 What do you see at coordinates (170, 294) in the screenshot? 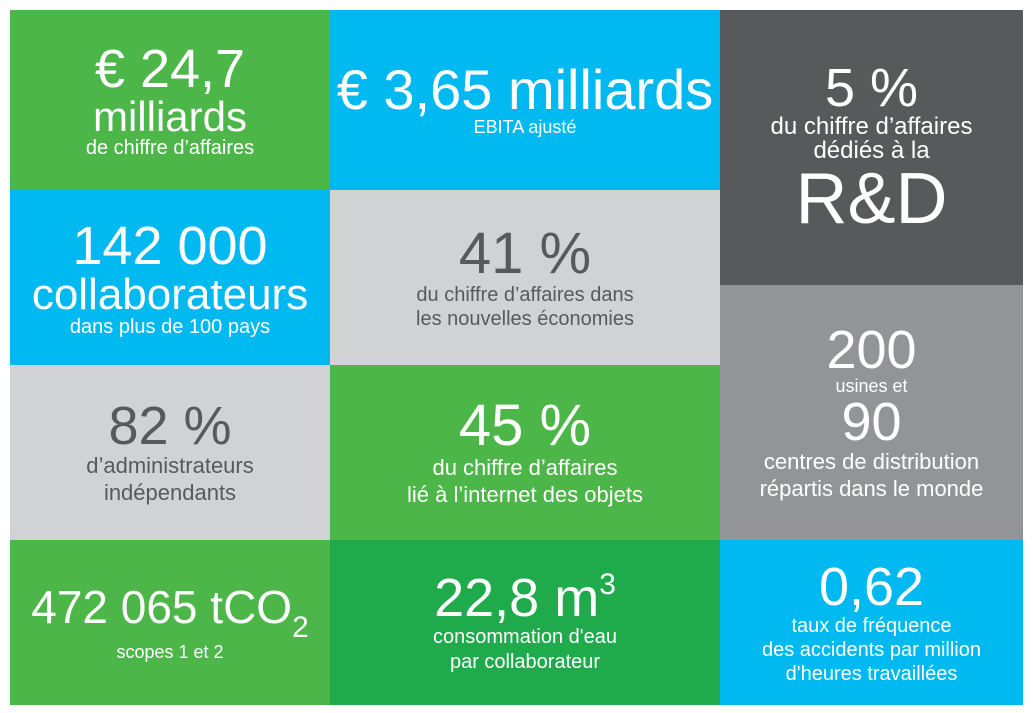
I see `subheadline: collaborateurs` at bounding box center [170, 294].